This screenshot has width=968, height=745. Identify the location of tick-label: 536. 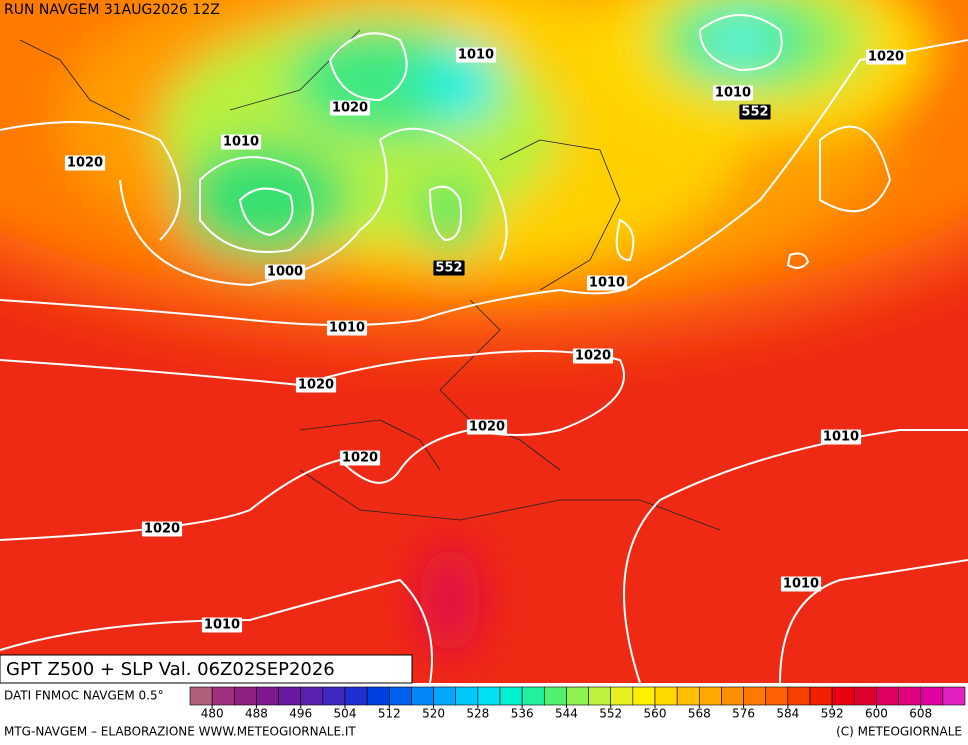
(522, 714).